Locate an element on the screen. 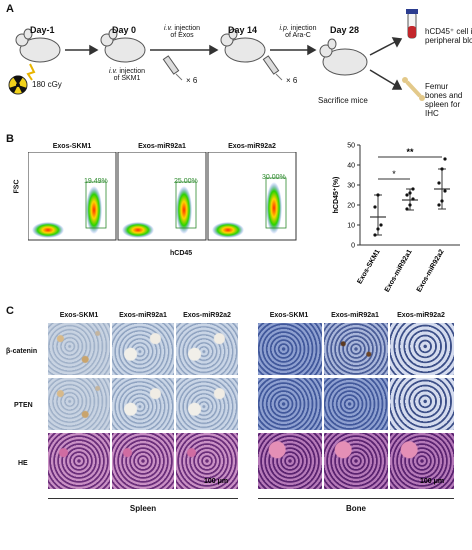  bone-group-label: Bone is located at coordinates (356, 508).